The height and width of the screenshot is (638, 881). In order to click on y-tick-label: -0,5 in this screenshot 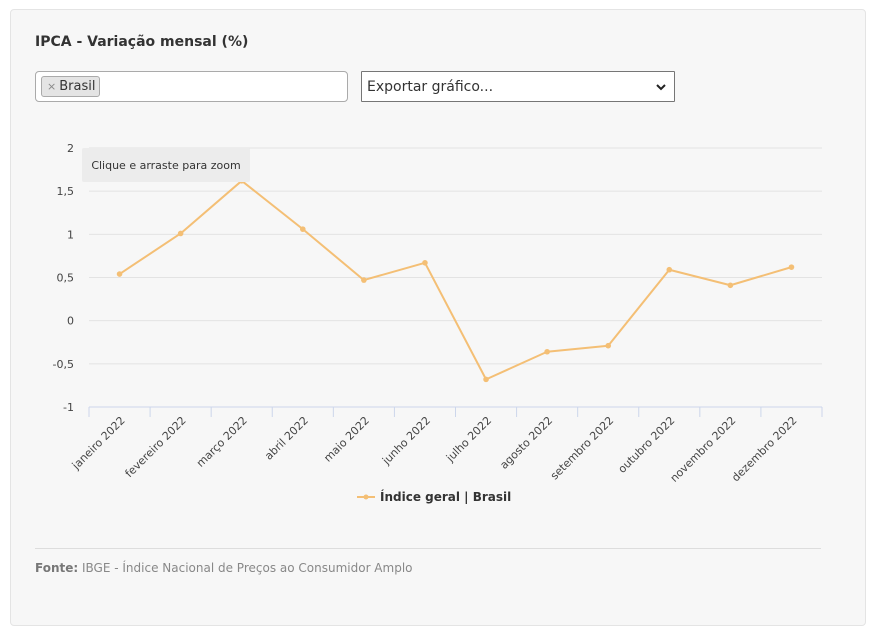, I will do `click(63, 364)`.